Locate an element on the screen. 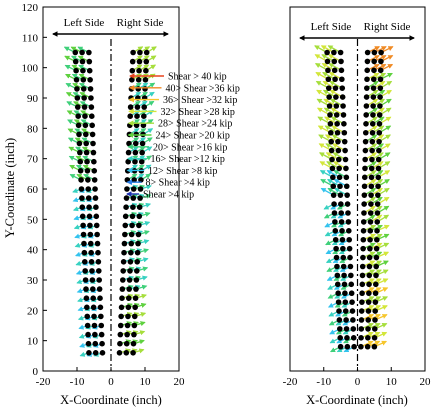 The width and height of the screenshot is (433, 410). legend-label: 24> Shear >20 kip is located at coordinates (193, 136).